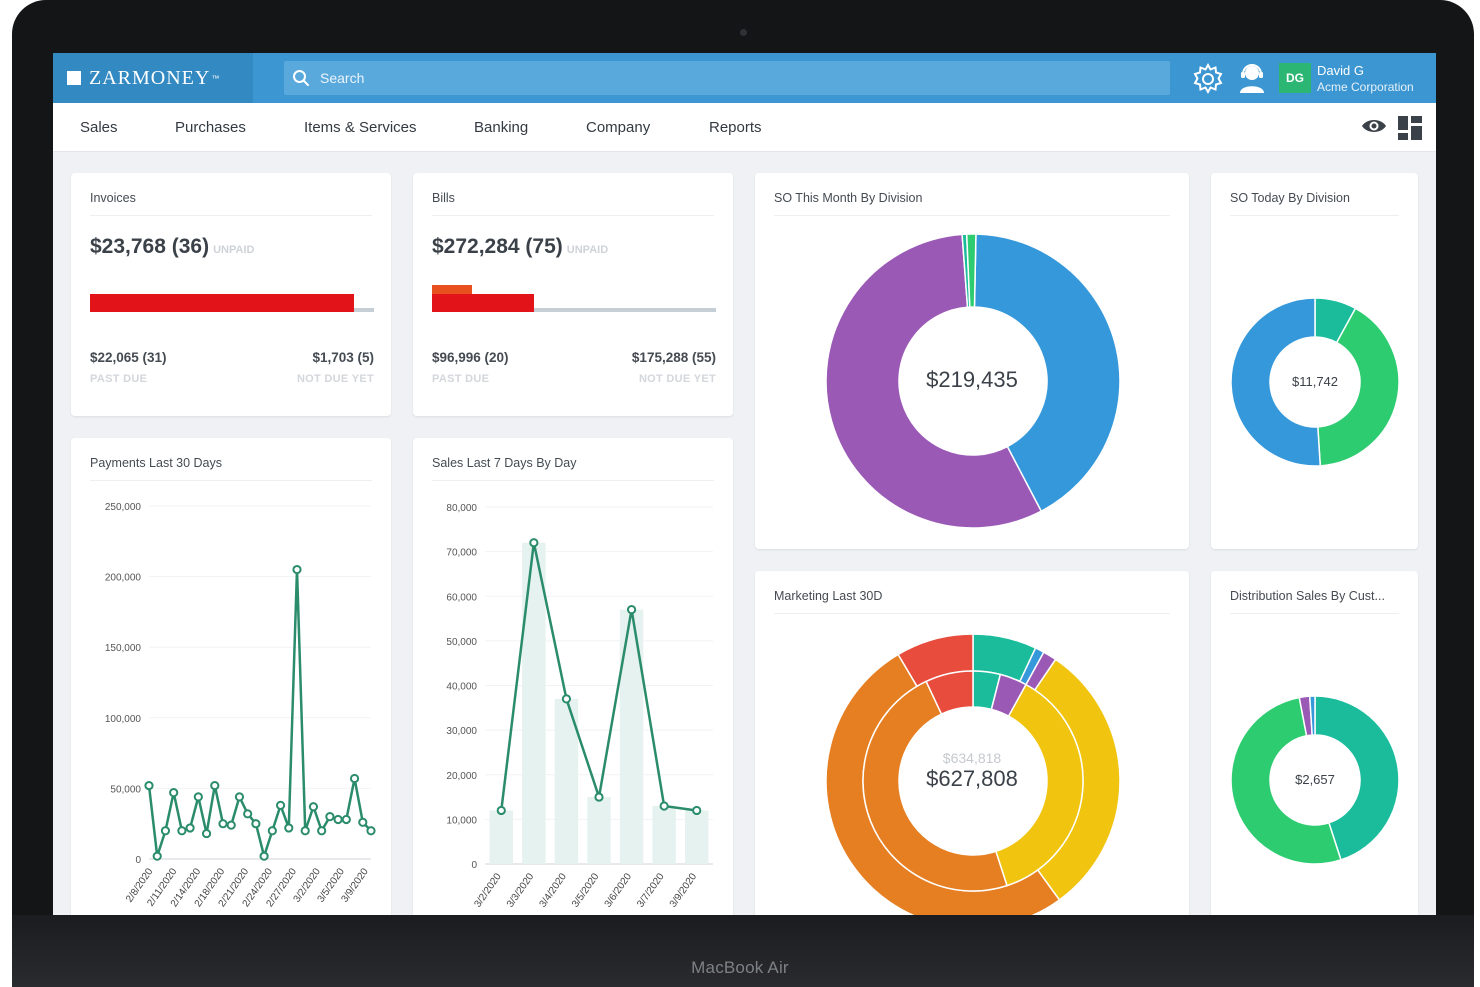  Describe the element at coordinates (301, 78) in the screenshot. I see `search-icon` at that location.